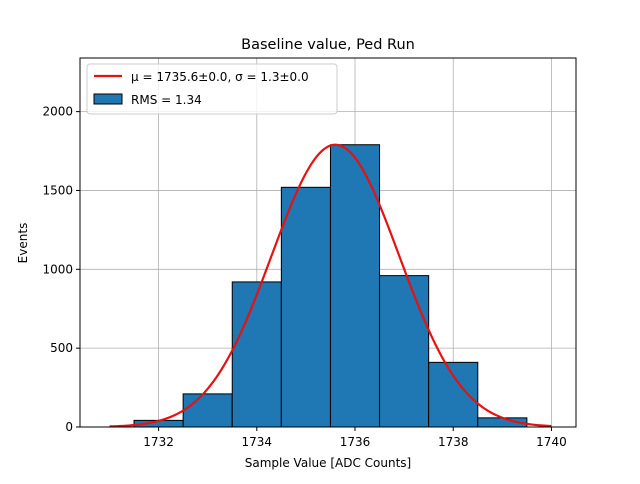 The width and height of the screenshot is (640, 484). Describe the element at coordinates (23, 243) in the screenshot. I see `y-axis-label: Events` at that location.